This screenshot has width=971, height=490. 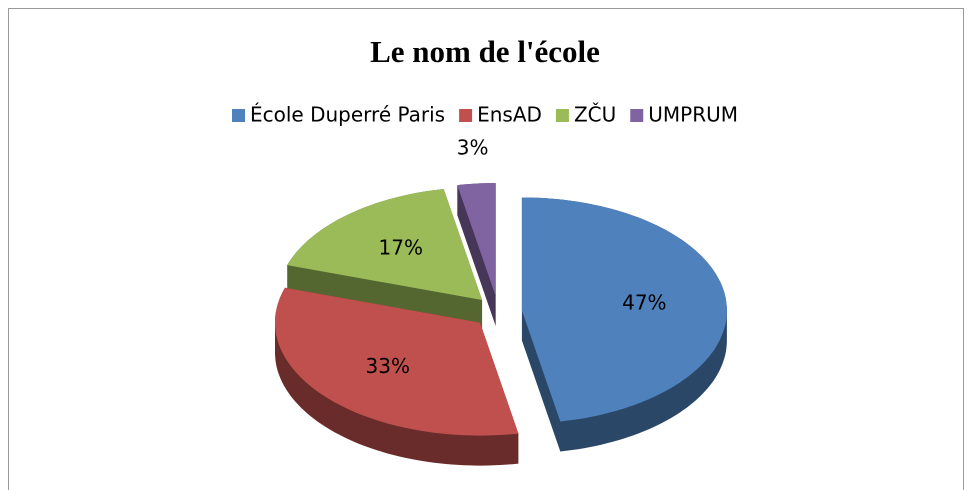 What do you see at coordinates (388, 366) in the screenshot?
I see `data-label: 33%` at bounding box center [388, 366].